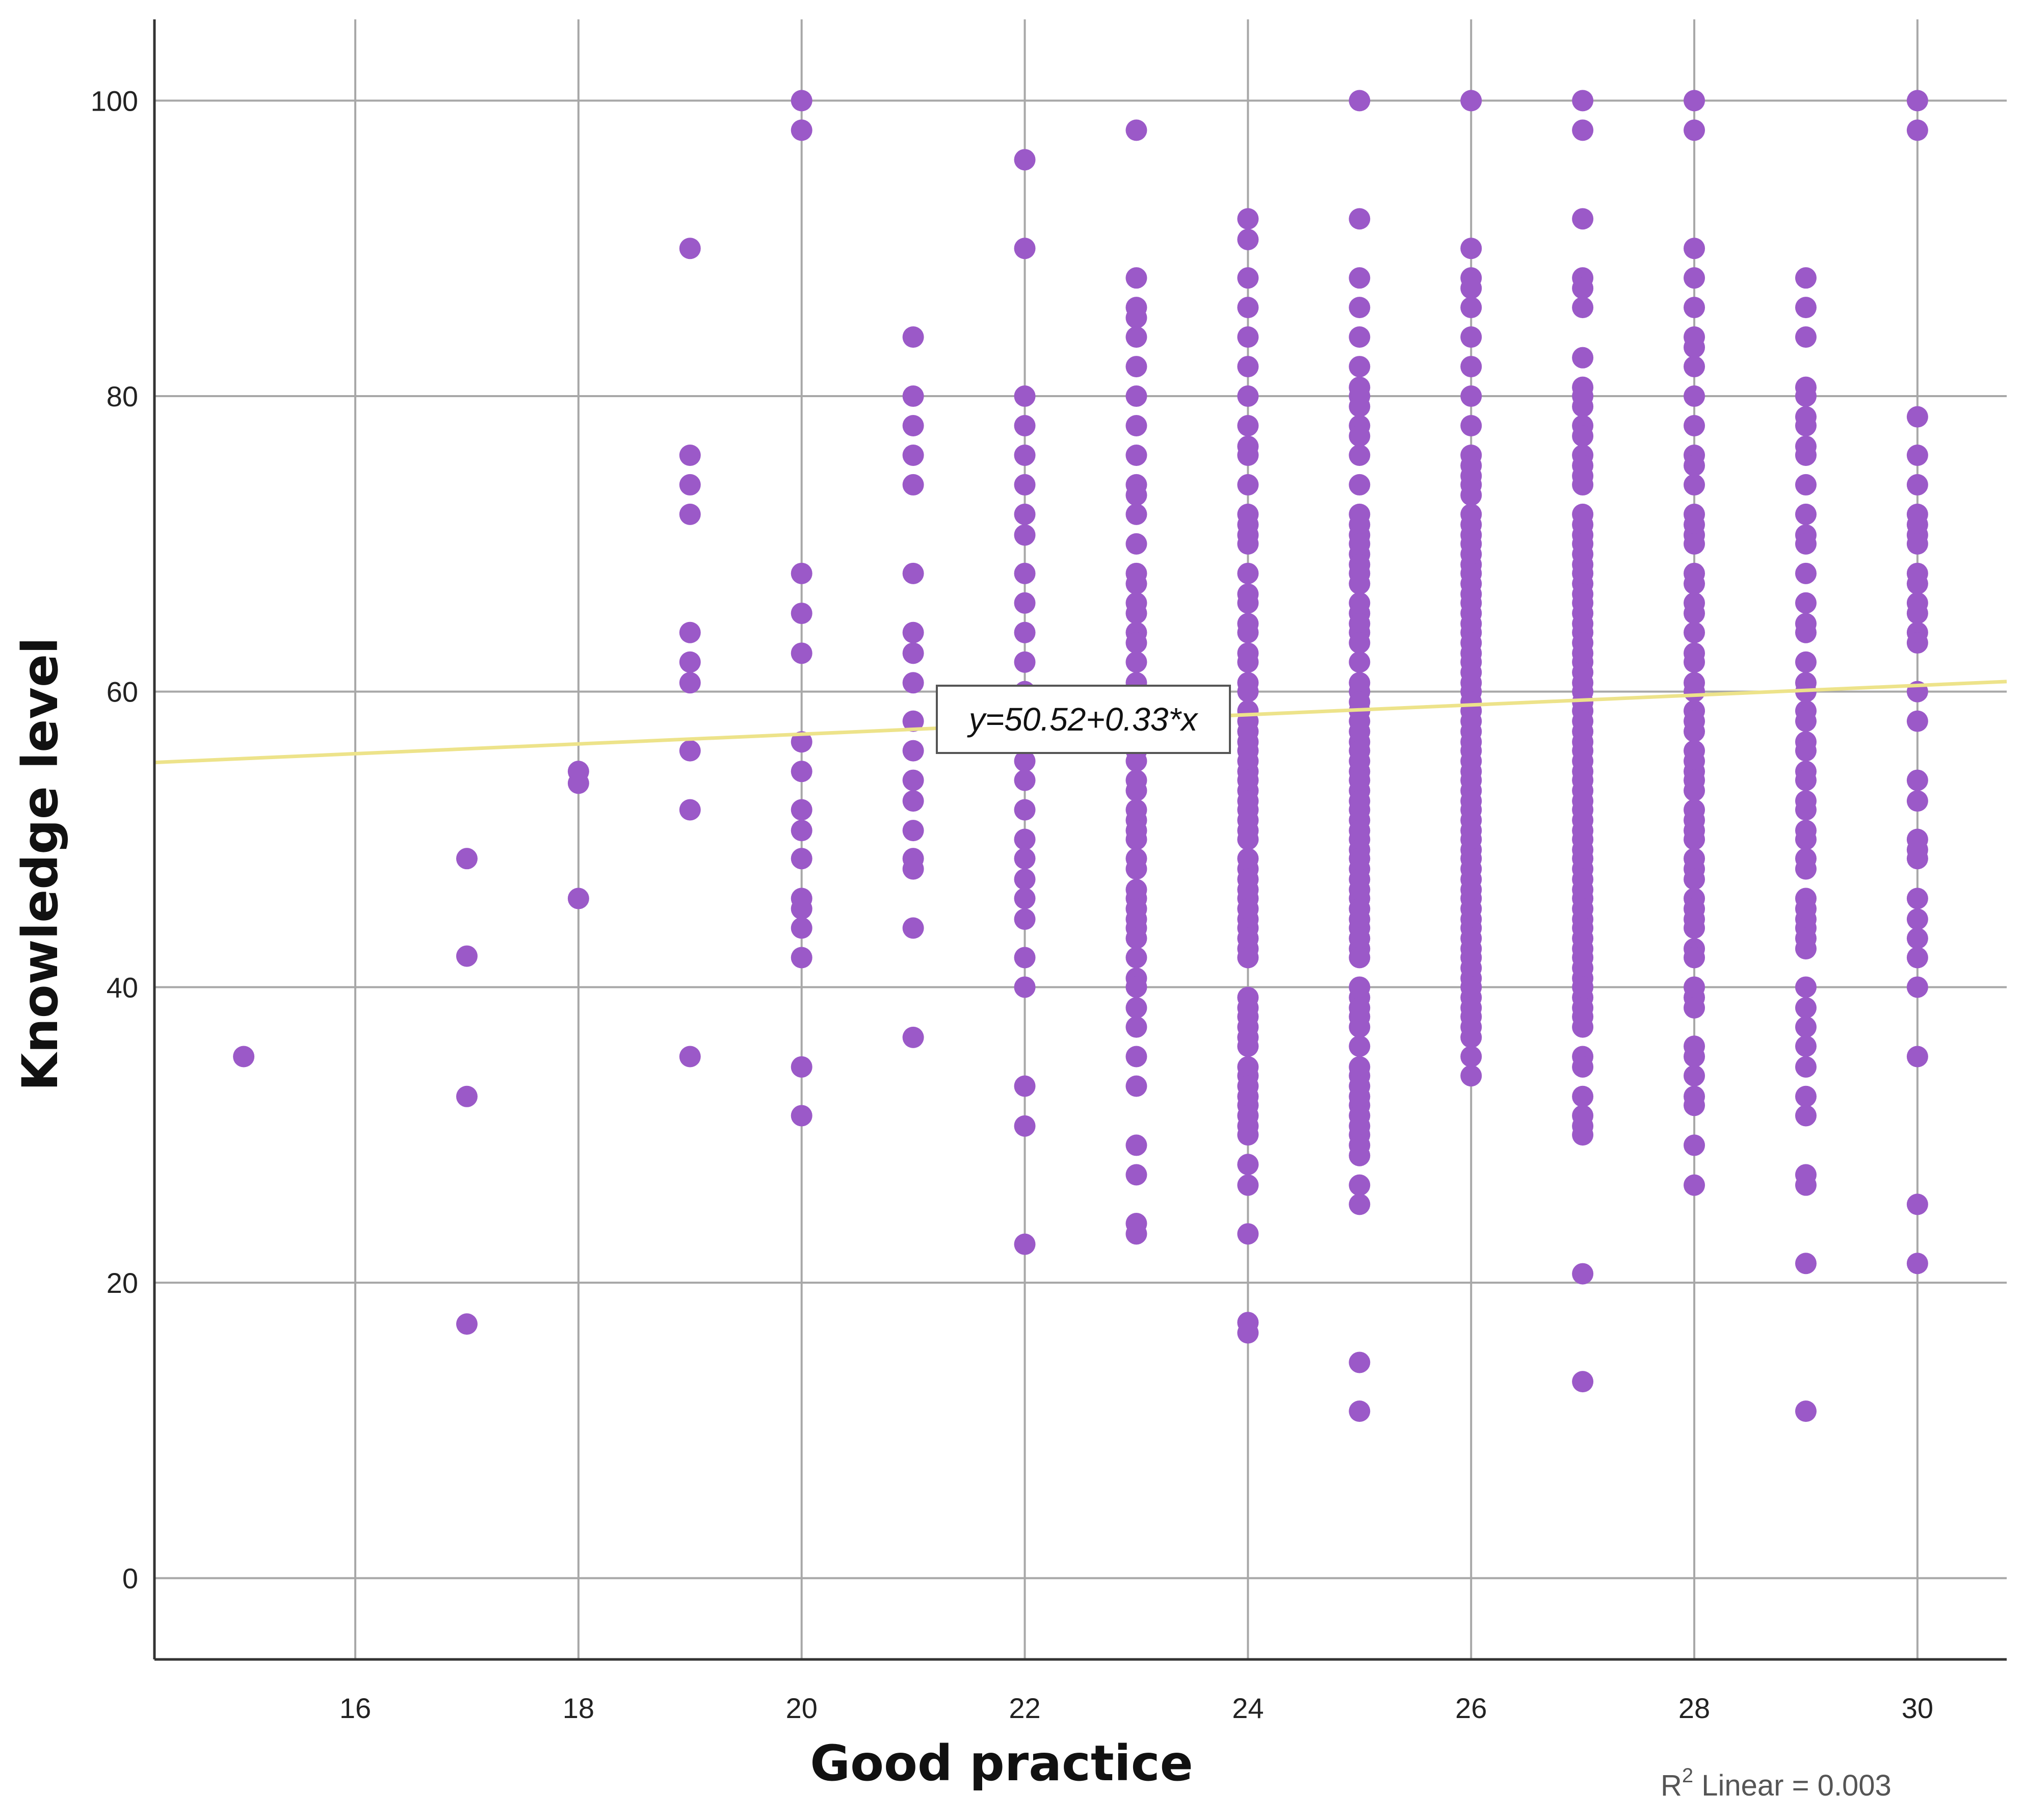  I want to click on y-tick-label: 40, so click(123, 987).